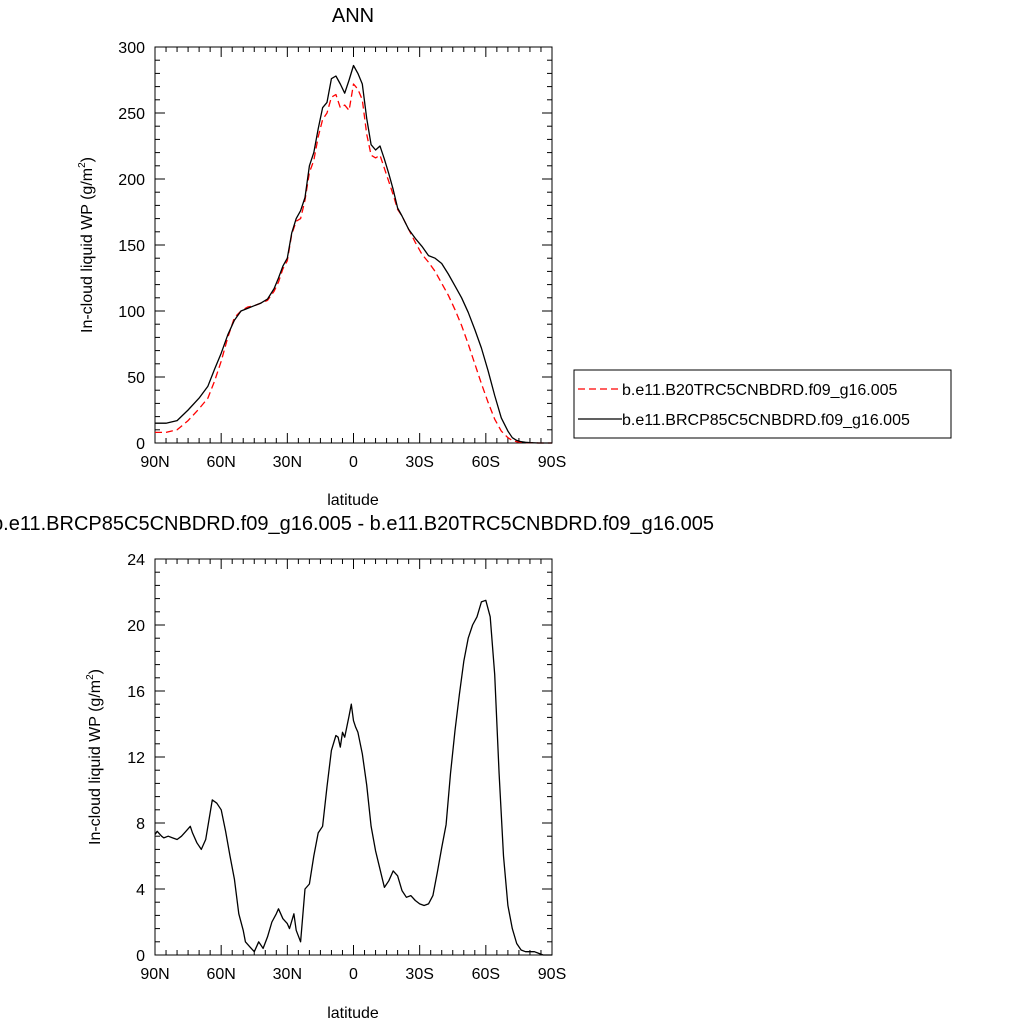  I want to click on y-tick-label: 12, so click(136, 758).